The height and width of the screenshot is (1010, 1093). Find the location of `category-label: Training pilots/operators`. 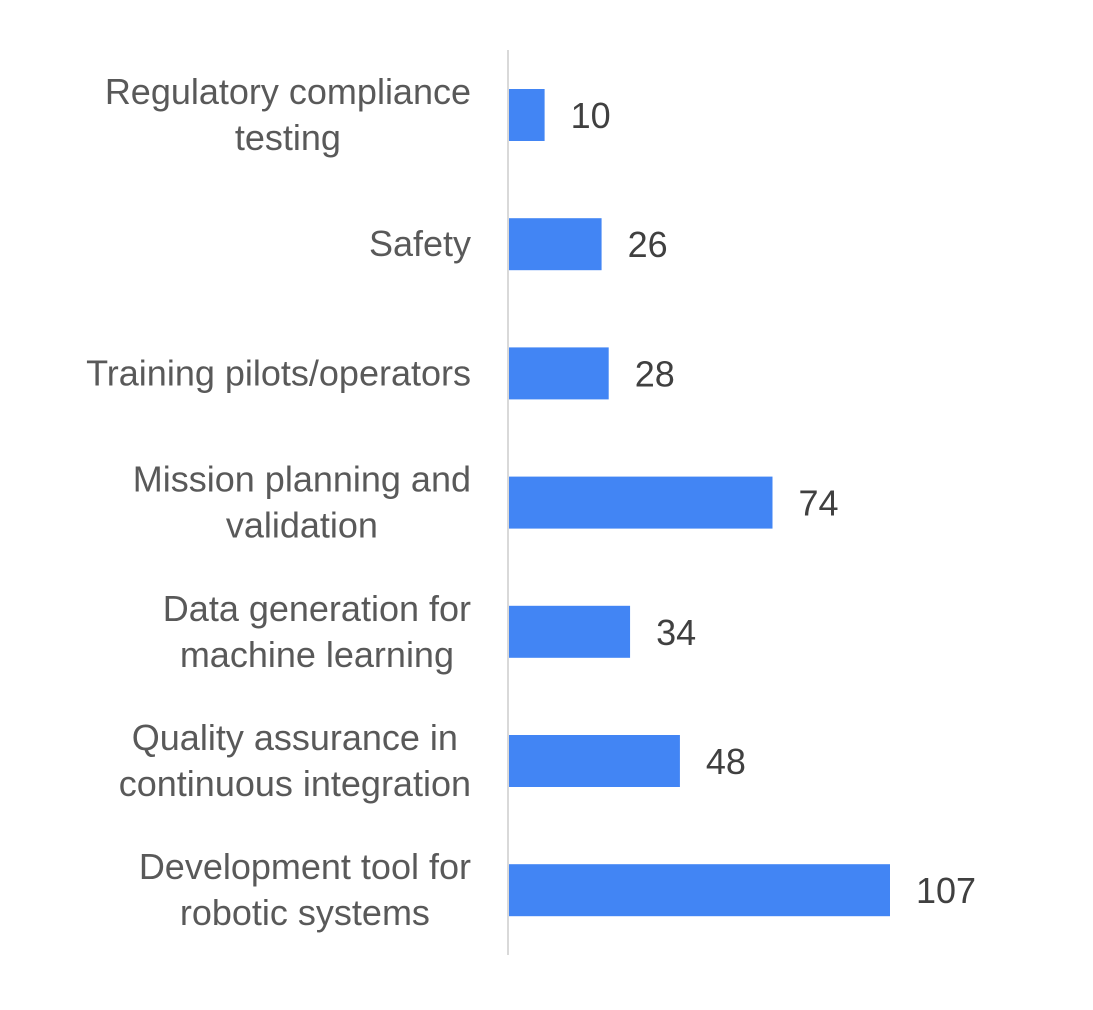

category-label: Training pilots/operators is located at coordinates (278, 372).